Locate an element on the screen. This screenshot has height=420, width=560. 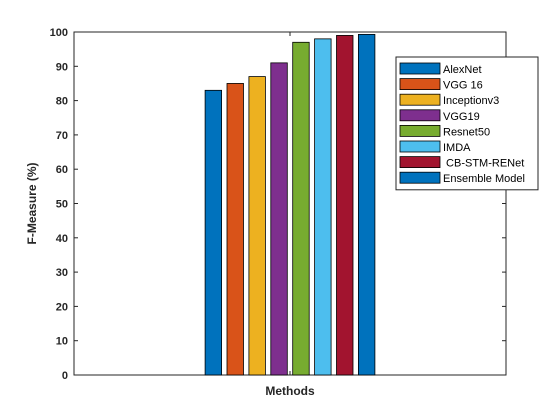
y-axis-title: F-Measure (%) is located at coordinates (32, 203).